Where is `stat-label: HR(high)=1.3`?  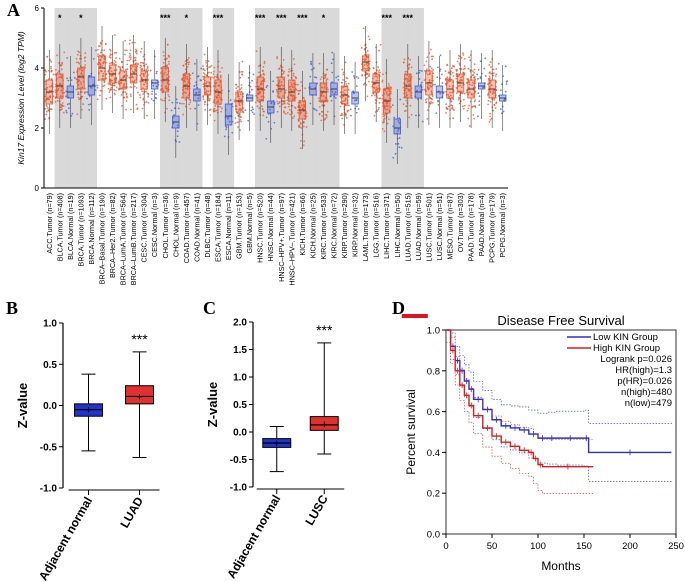
stat-label: HR(high)=1.3 is located at coordinates (643, 370).